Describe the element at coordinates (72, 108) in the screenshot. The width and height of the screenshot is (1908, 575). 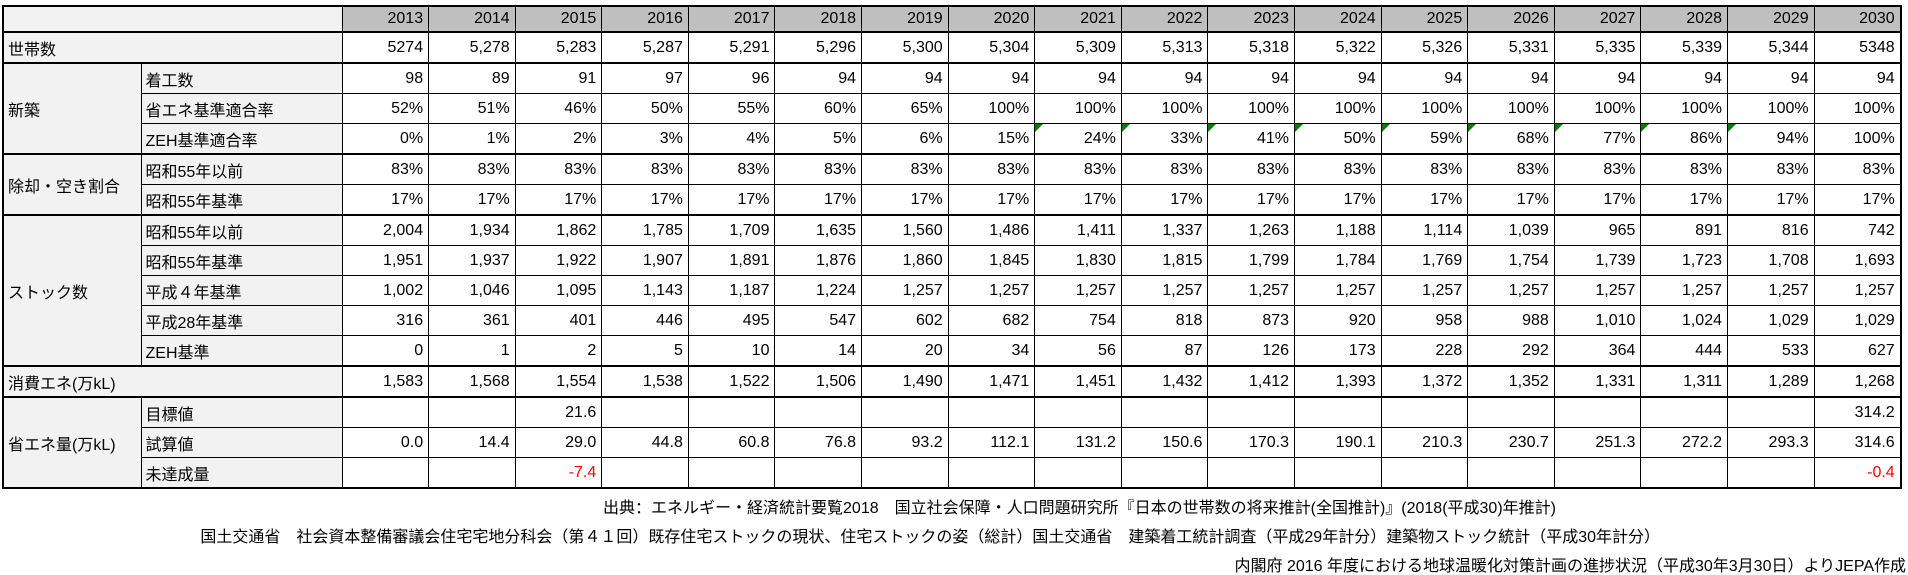
I see `group-label: 新築` at that location.